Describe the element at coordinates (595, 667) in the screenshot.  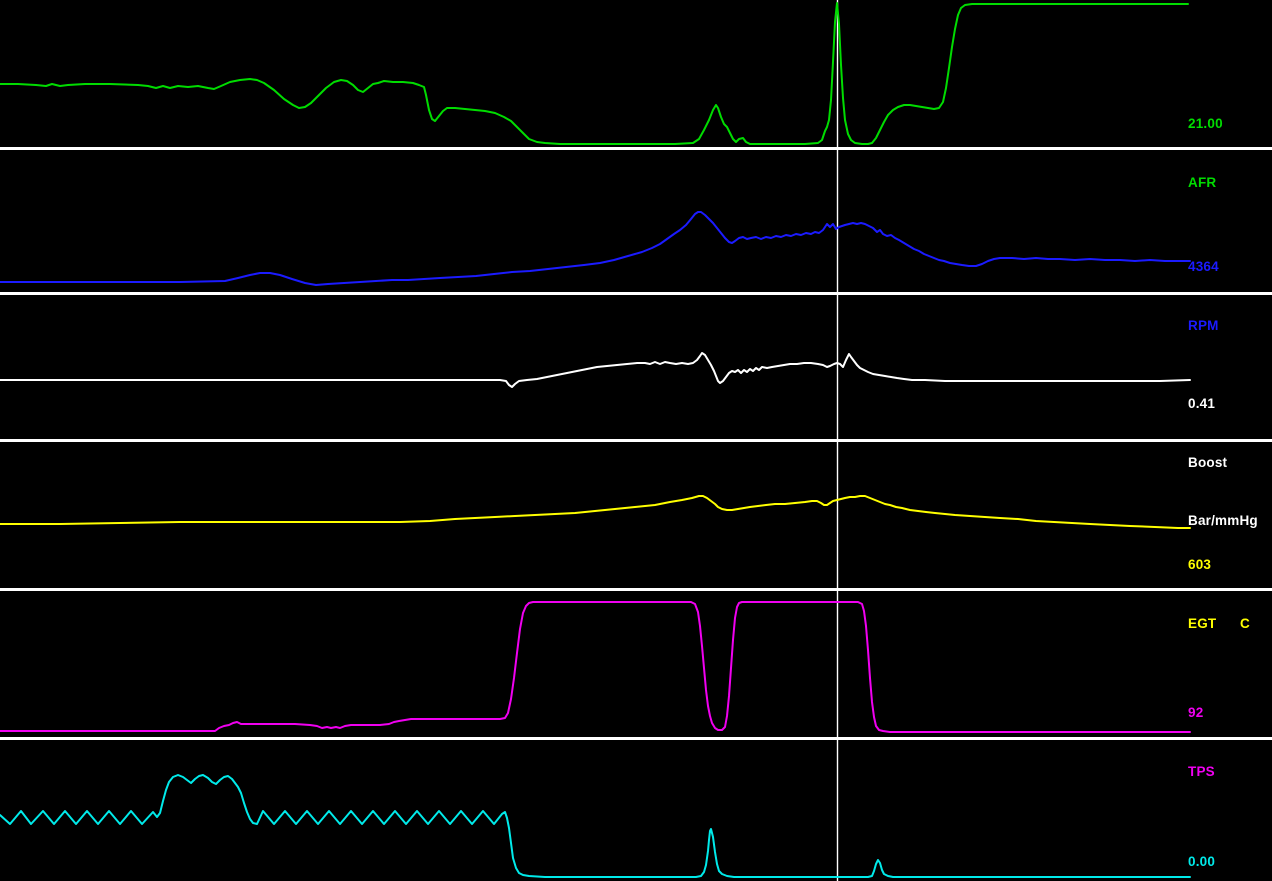
I see `tps-trace` at that location.